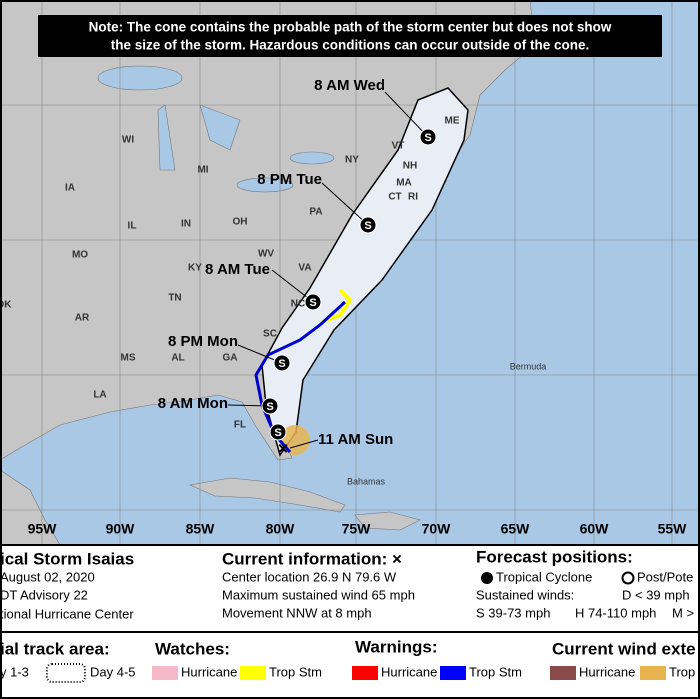 This screenshot has height=699, width=700. What do you see at coordinates (270, 334) in the screenshot?
I see `state-label: SC` at bounding box center [270, 334].